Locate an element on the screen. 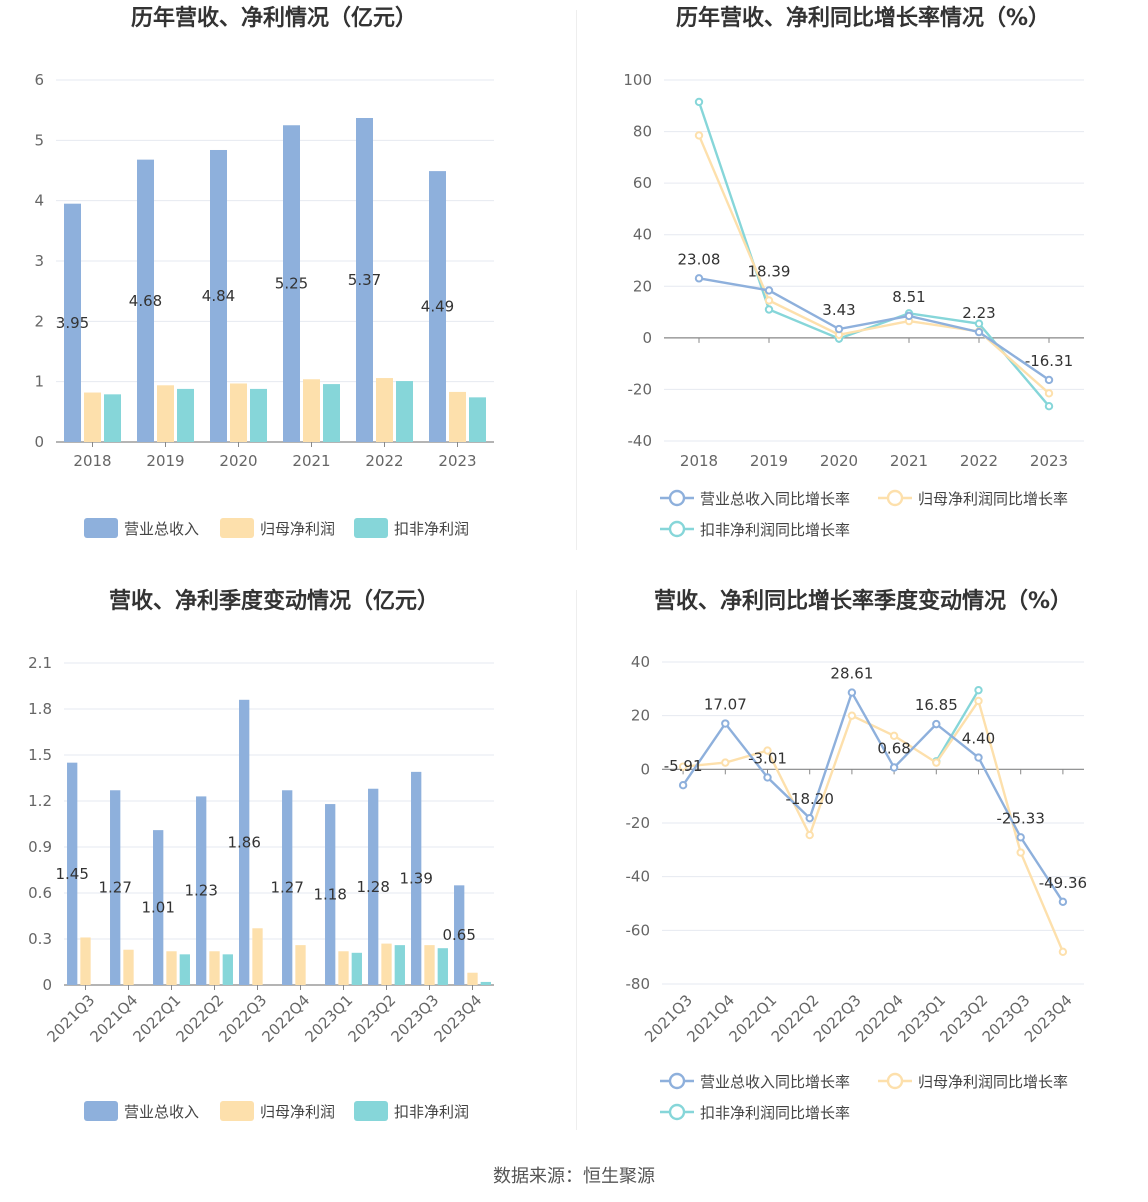 This screenshot has height=1202, width=1148. series-line-revenue is located at coordinates (874, 329).